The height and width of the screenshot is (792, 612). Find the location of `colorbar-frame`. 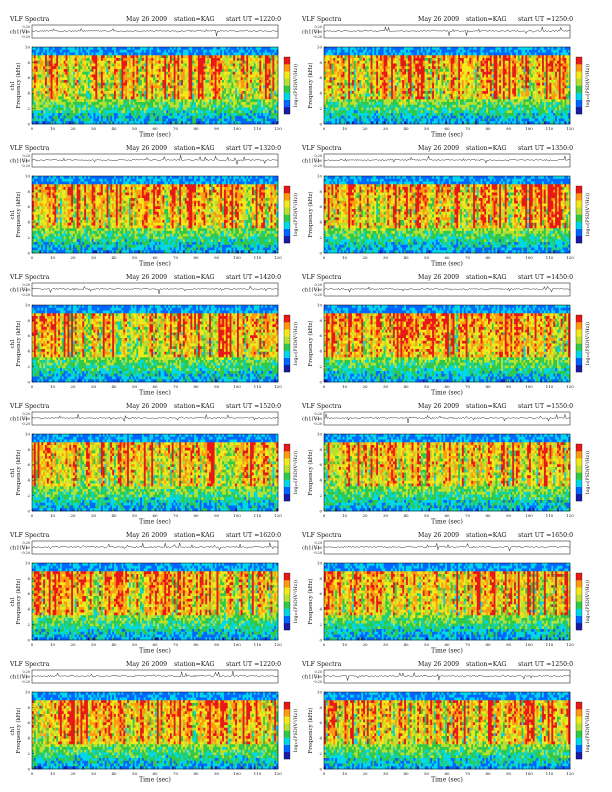

colorbar-frame is located at coordinates (579, 472).